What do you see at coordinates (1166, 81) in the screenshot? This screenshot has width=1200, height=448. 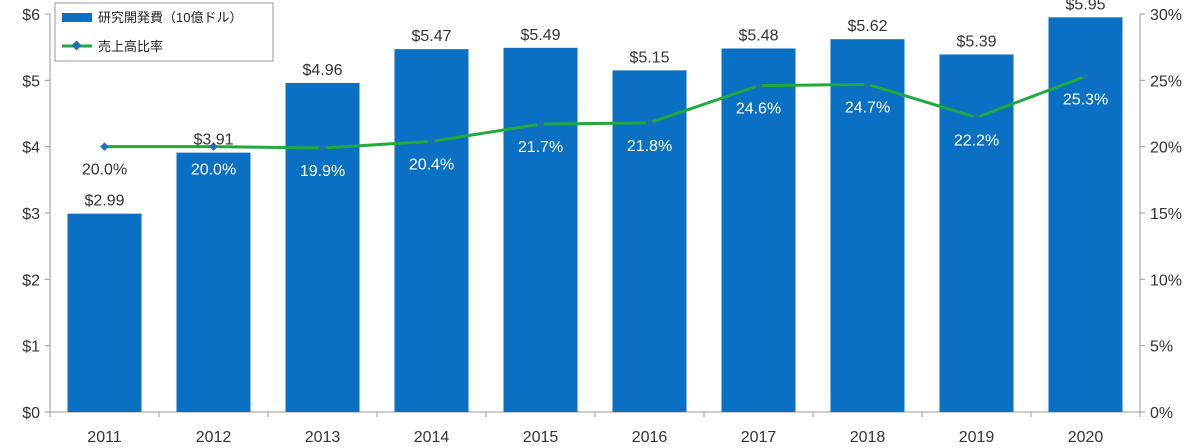 I see `y-right-tick-label: 25%` at bounding box center [1166, 81].